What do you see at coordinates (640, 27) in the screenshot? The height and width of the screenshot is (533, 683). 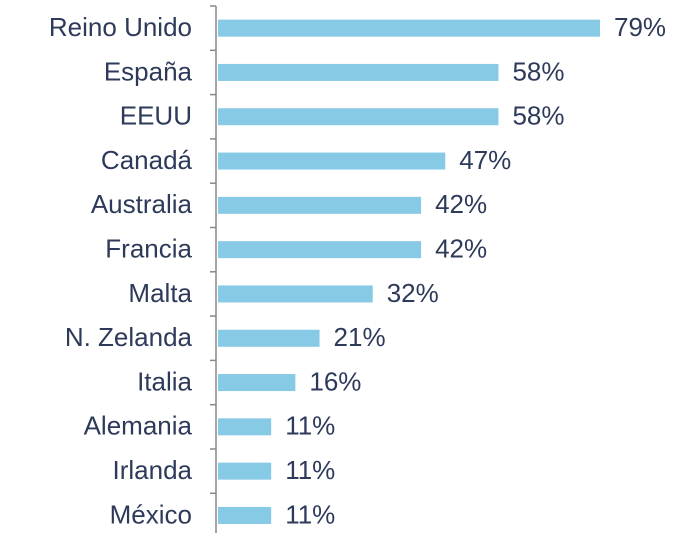 I see `value-label: 79%` at bounding box center [640, 27].